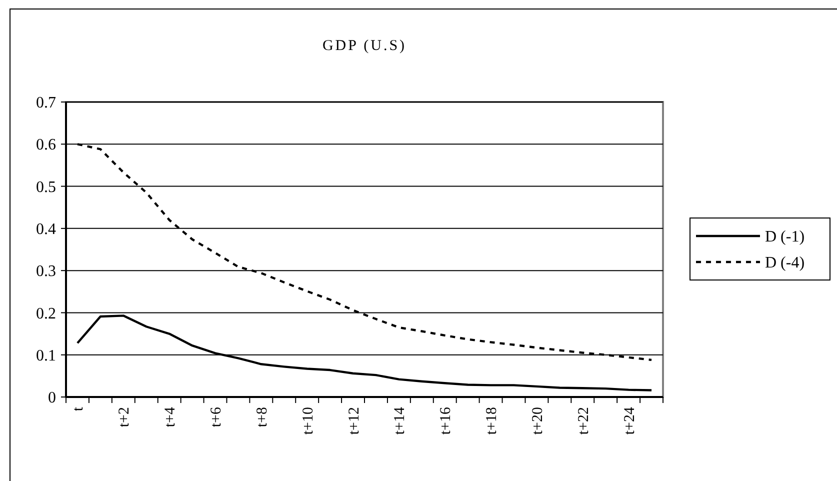 The height and width of the screenshot is (481, 837). What do you see at coordinates (52, 398) in the screenshot?
I see `y-tick-label: 0` at bounding box center [52, 398].